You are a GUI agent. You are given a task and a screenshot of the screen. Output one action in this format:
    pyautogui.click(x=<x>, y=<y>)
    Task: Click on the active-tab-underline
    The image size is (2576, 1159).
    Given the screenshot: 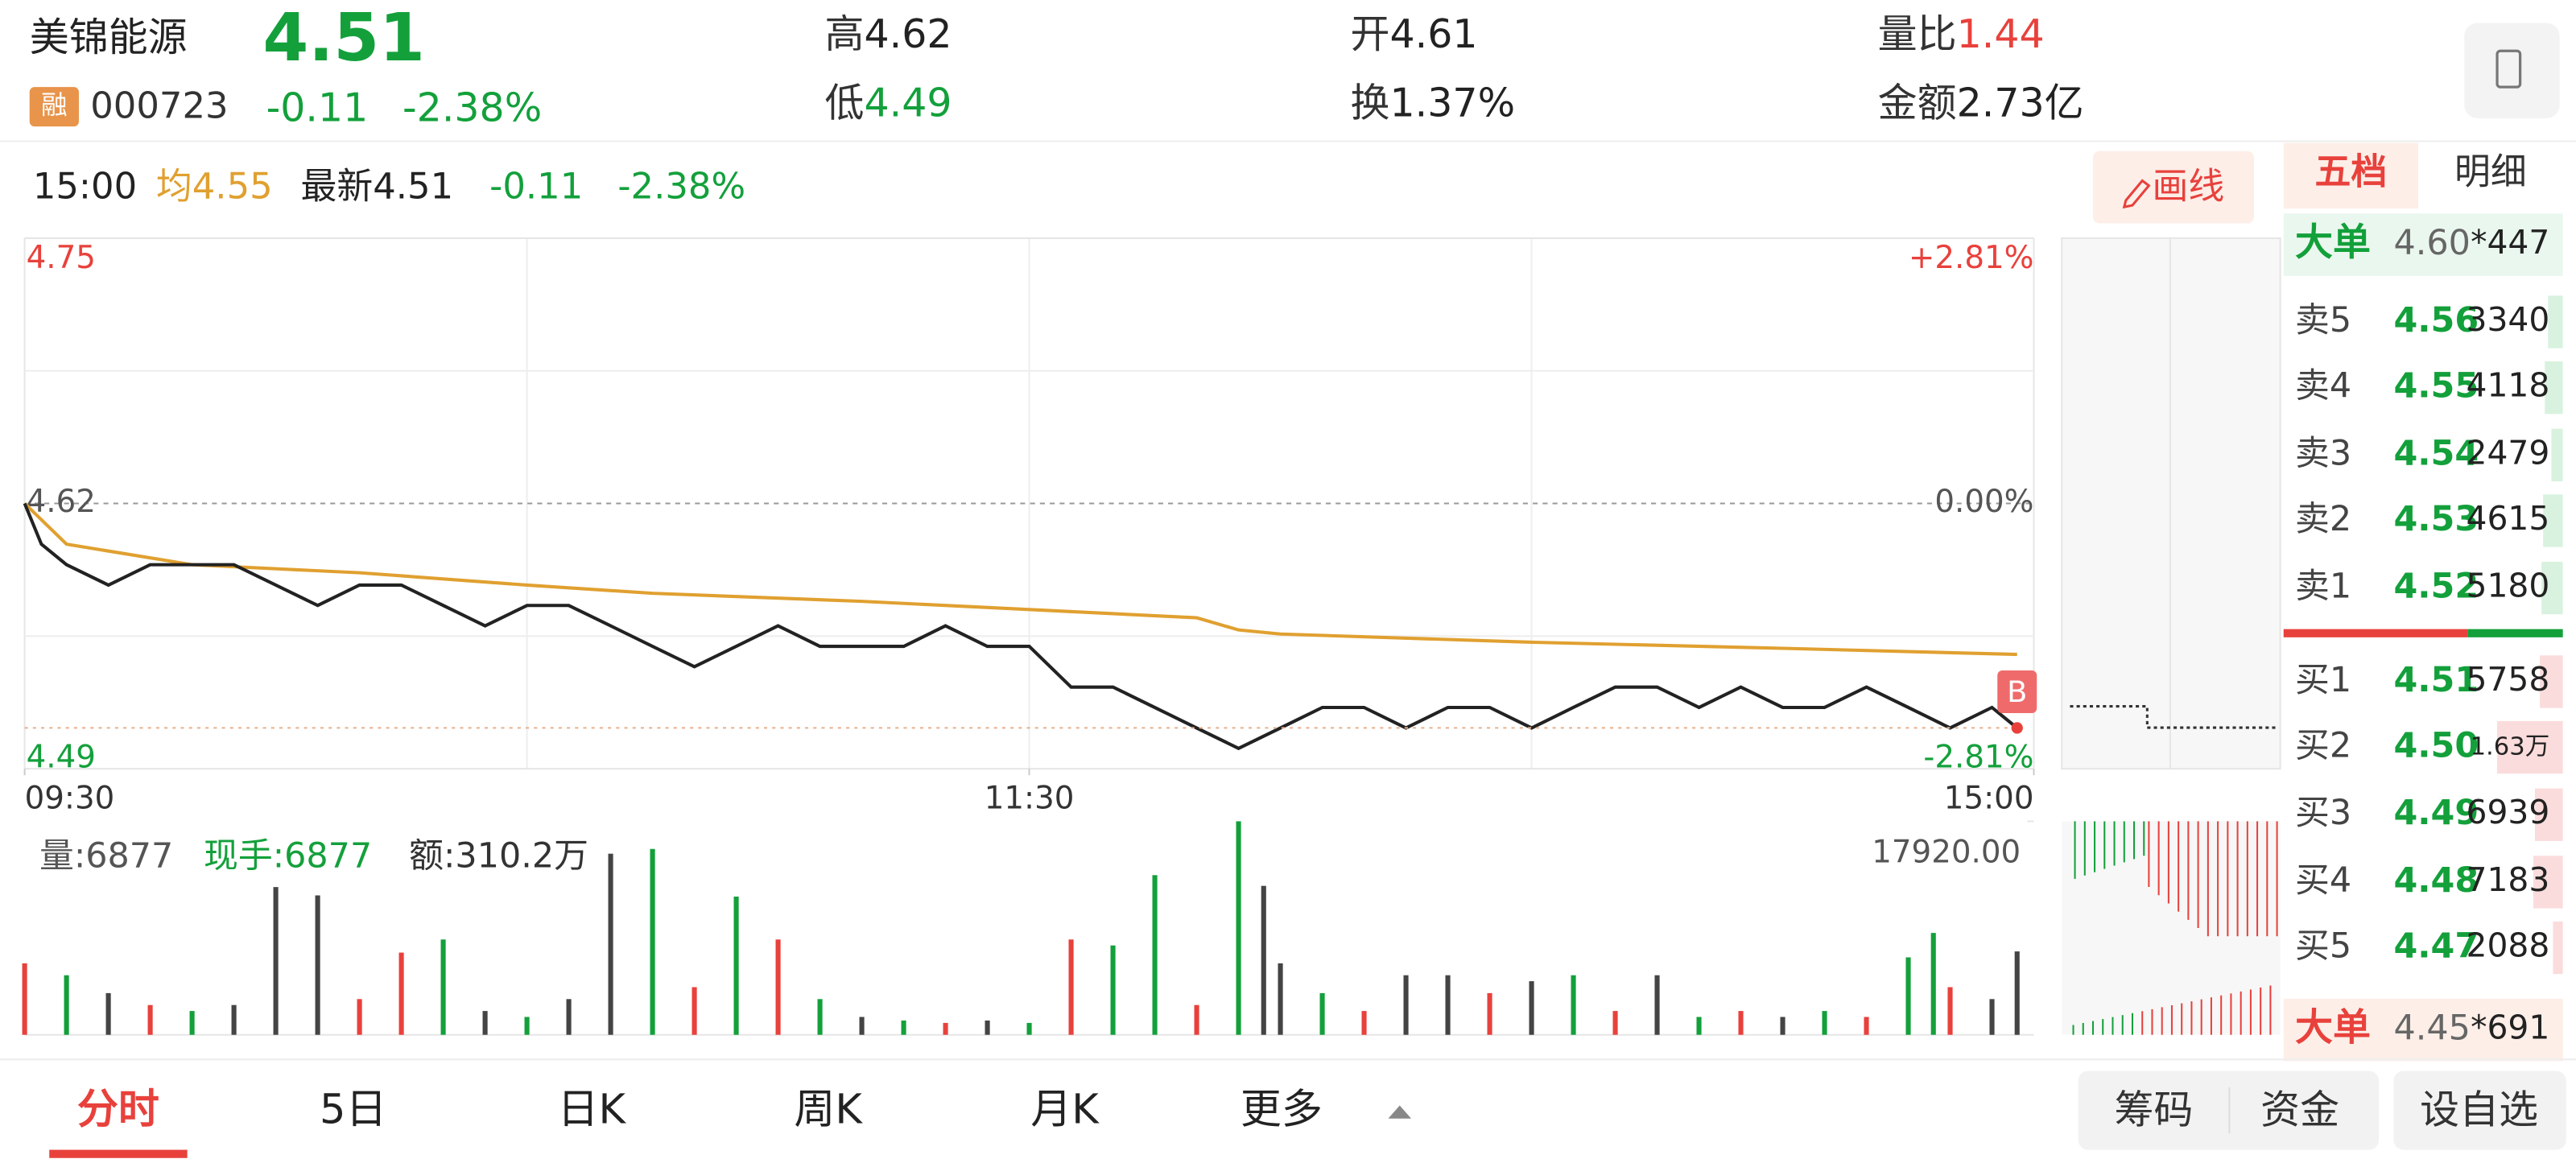 What is the action you would take?
    pyautogui.click(x=118, y=1153)
    